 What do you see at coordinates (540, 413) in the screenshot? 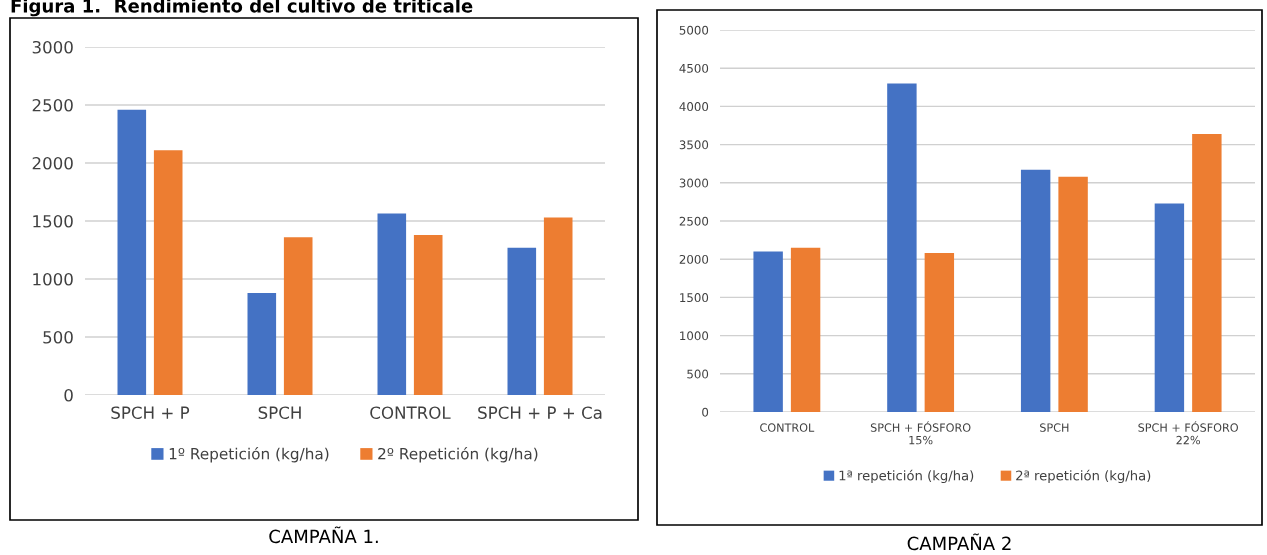
I see `x-tick-label: SPCH + P + Ca` at bounding box center [540, 413].